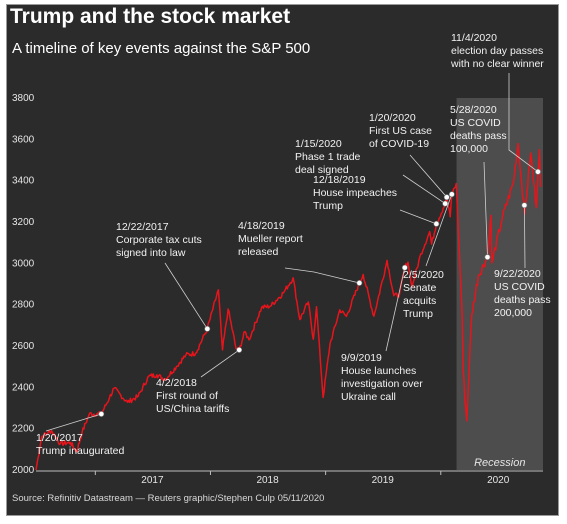 This screenshot has height=524, width=567. Describe the element at coordinates (192, 396) in the screenshot. I see `annotation-label: 4/2/2018 First round of US/China tariffs` at that location.